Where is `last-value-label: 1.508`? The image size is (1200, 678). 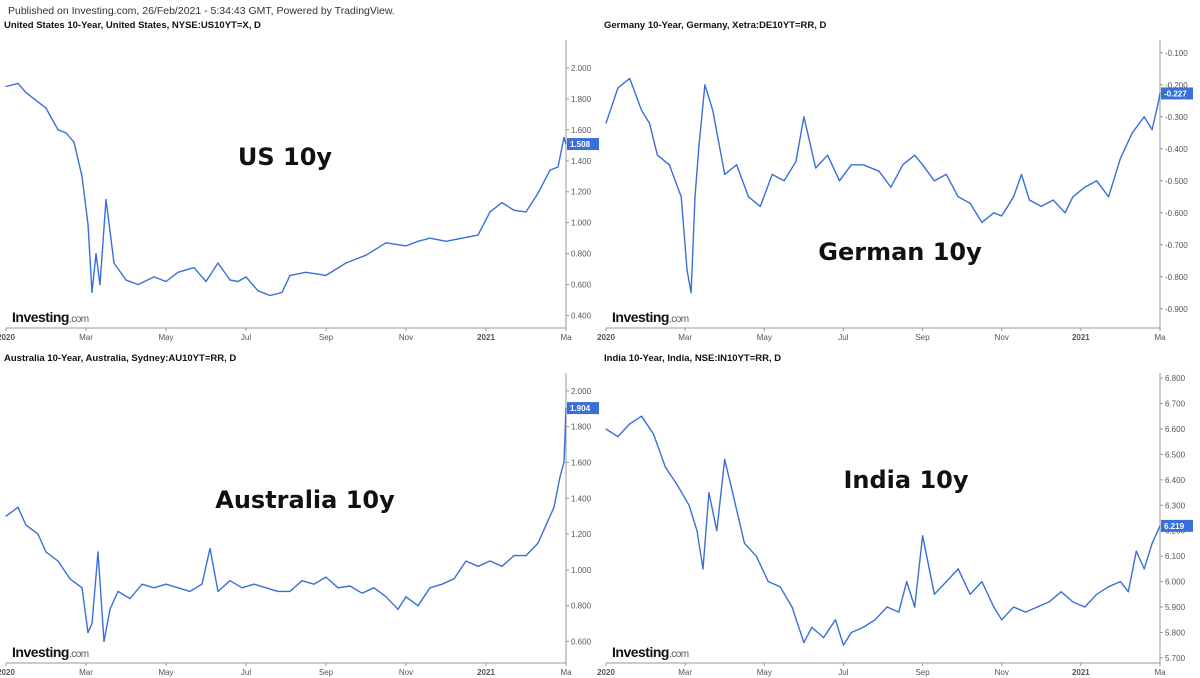 last-value-label: 1.508 is located at coordinates (580, 144).